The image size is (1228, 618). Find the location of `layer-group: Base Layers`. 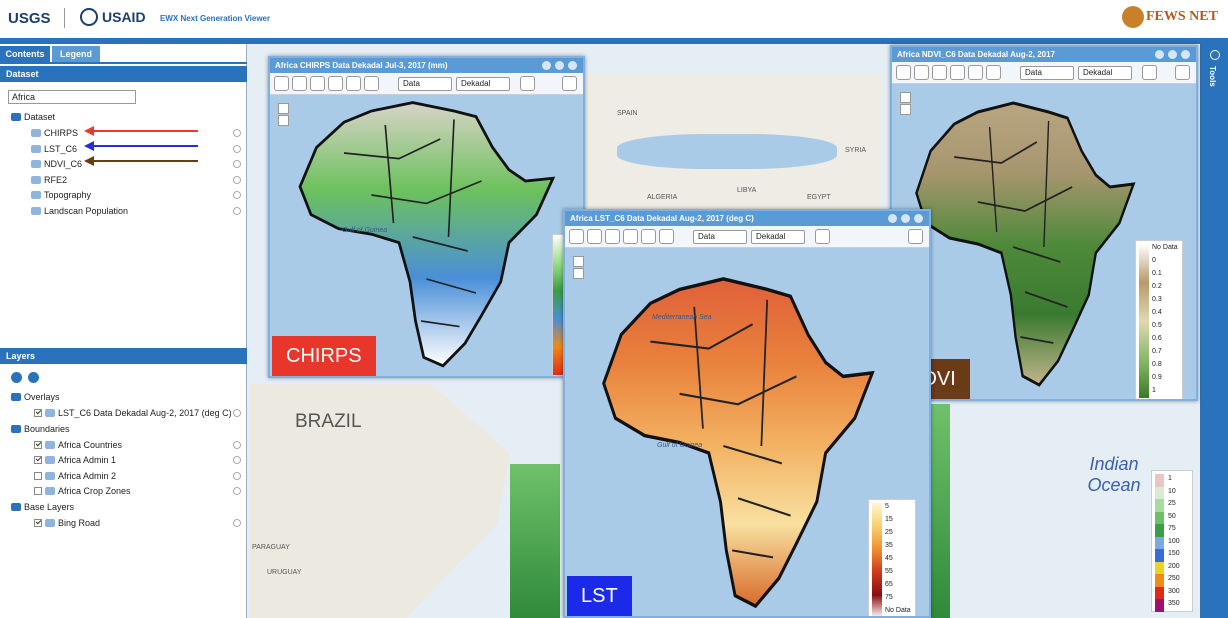

layer-group: Base Layers is located at coordinates (42, 507).